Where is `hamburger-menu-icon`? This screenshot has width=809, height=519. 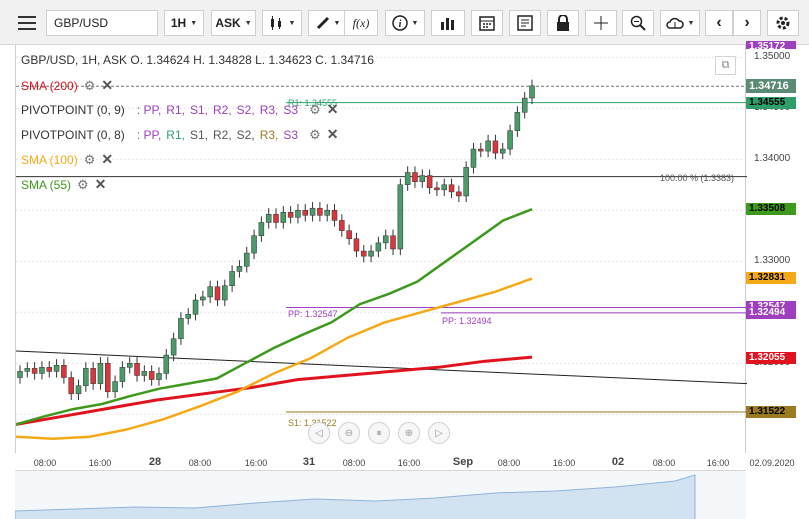
hamburger-menu-icon is located at coordinates (27, 23).